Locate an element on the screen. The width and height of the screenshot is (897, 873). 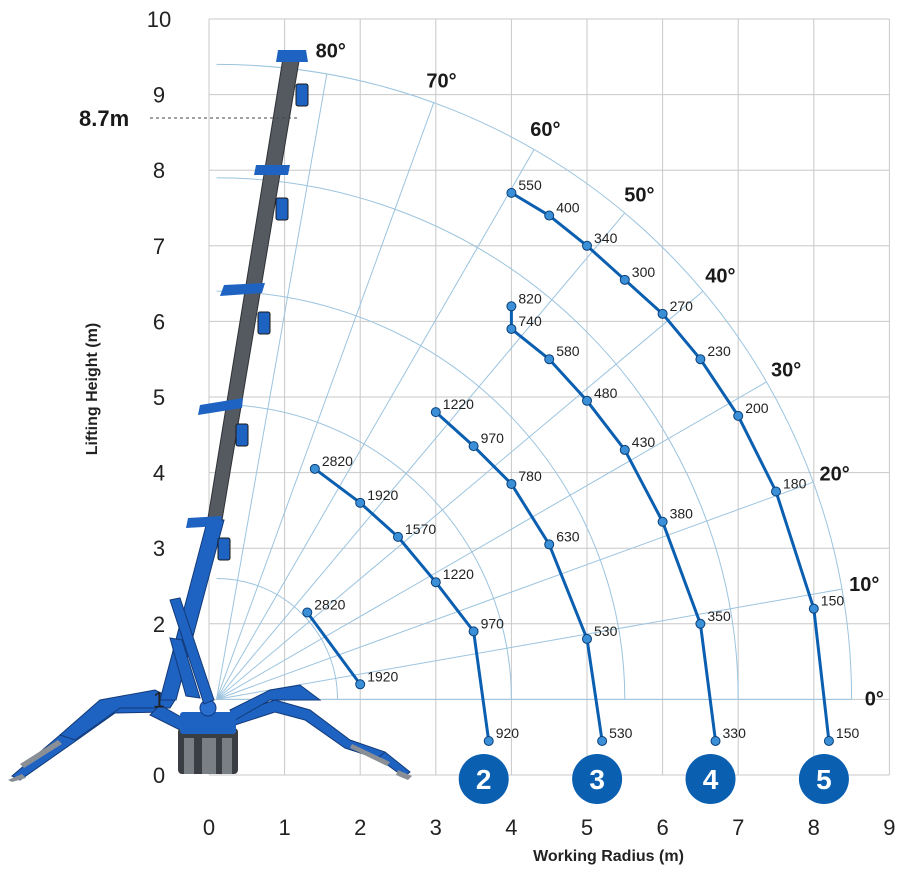
load-label: 430 is located at coordinates (644, 442).